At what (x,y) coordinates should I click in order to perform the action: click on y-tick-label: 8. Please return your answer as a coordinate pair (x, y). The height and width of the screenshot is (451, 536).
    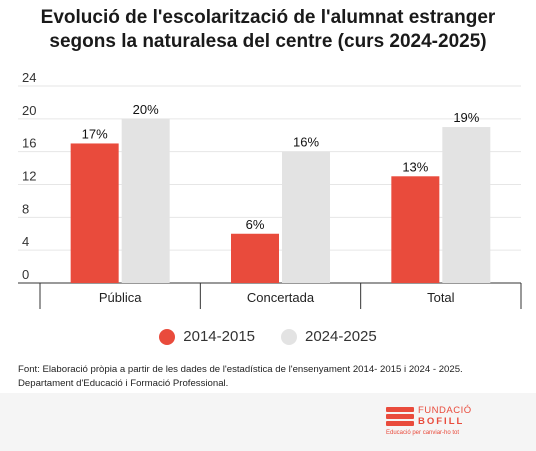
    Looking at the image, I should click on (25, 208).